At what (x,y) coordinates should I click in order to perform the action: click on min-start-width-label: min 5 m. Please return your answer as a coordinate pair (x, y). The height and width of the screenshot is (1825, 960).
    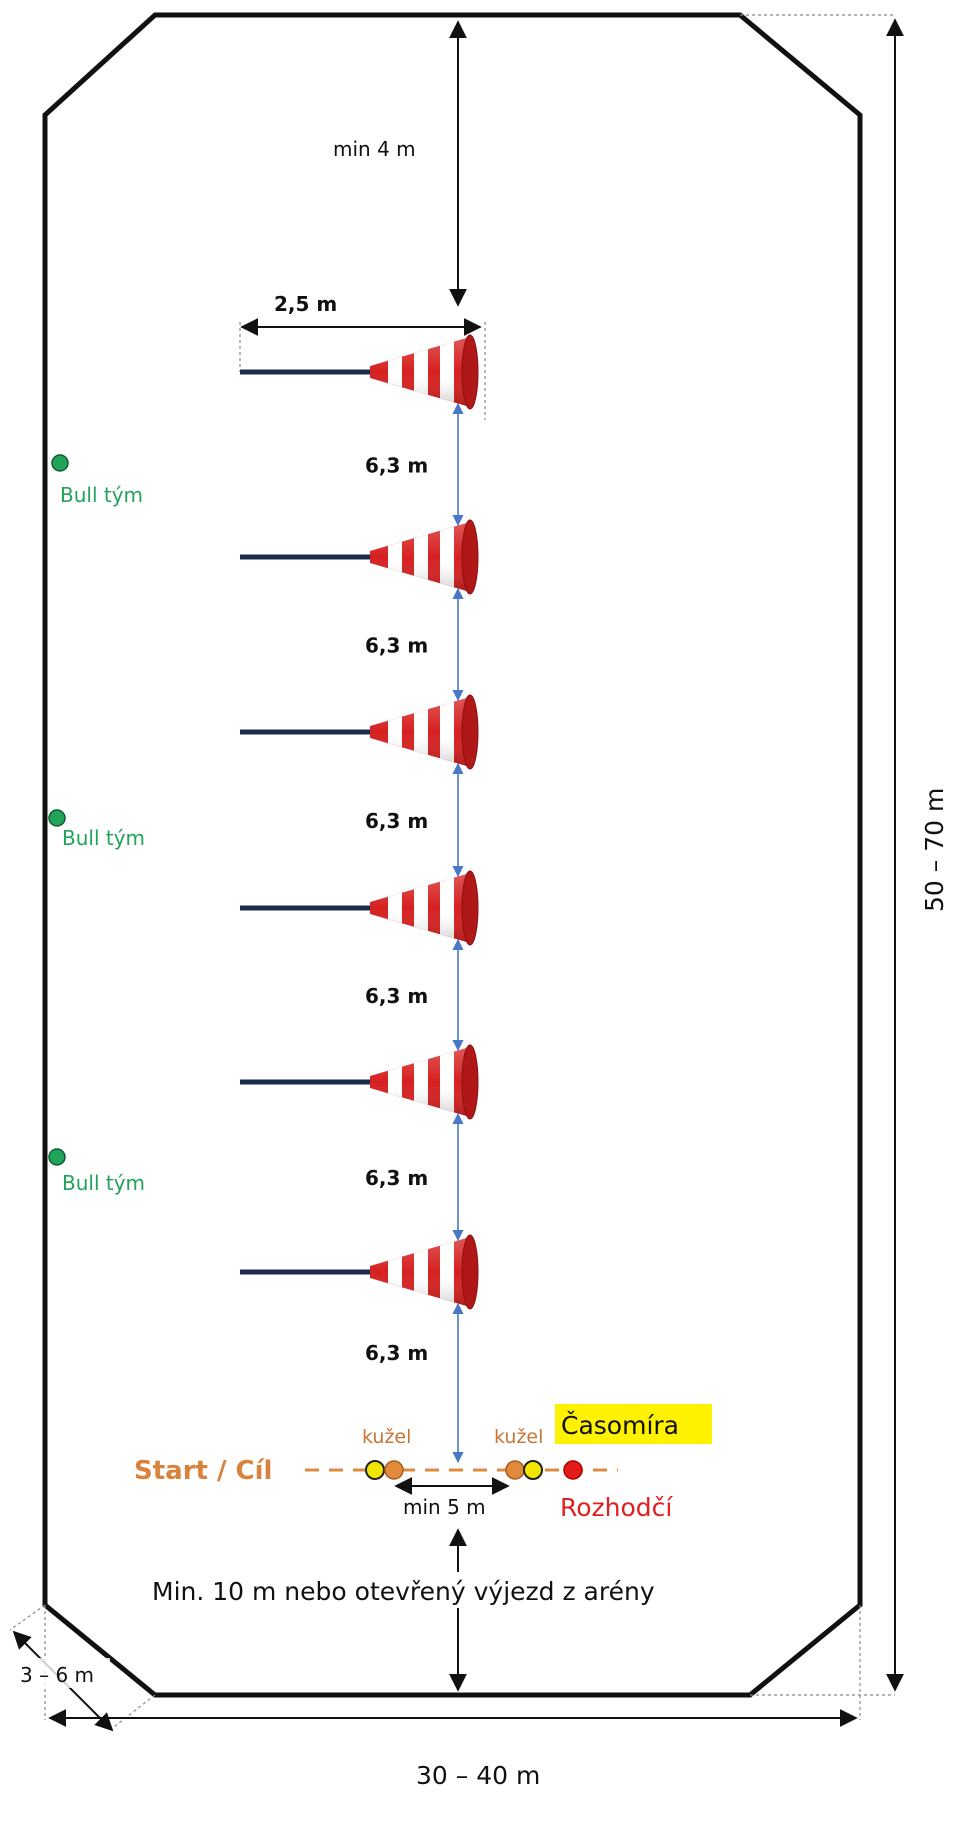
    Looking at the image, I should click on (444, 1507).